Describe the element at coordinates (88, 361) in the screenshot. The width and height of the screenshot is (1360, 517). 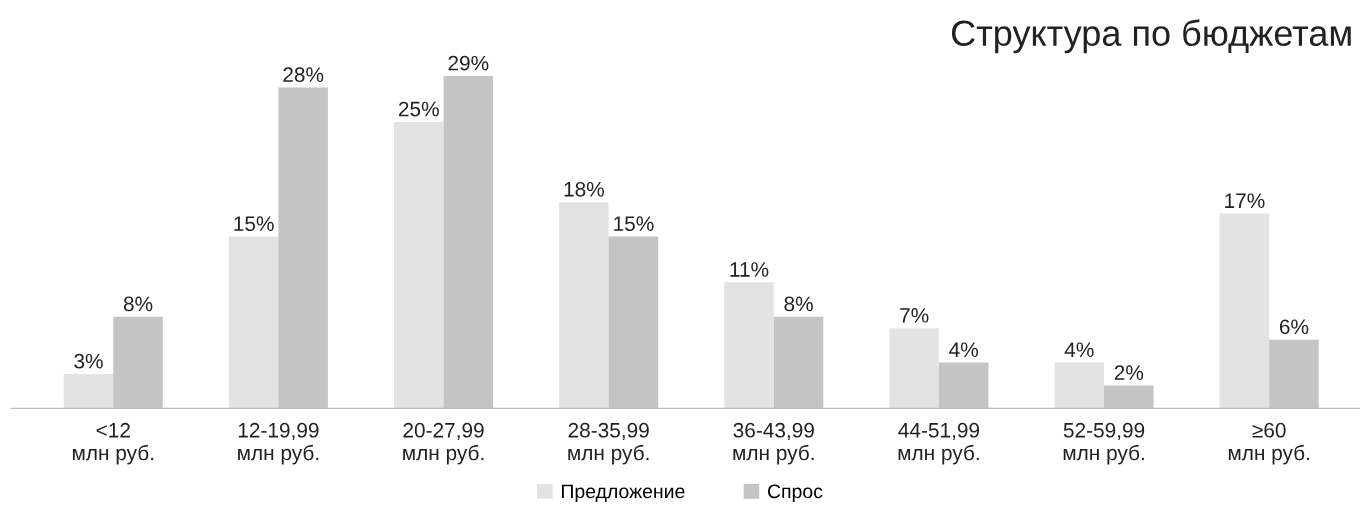
I see `data-label: 3%` at that location.